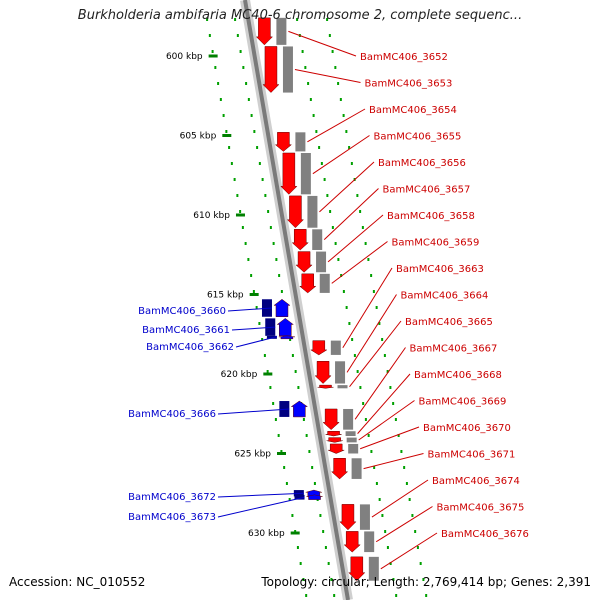 The width and height of the screenshot is (600, 605). I want to click on gene-label-left-1: BamMC406_3661, so click(186, 330).